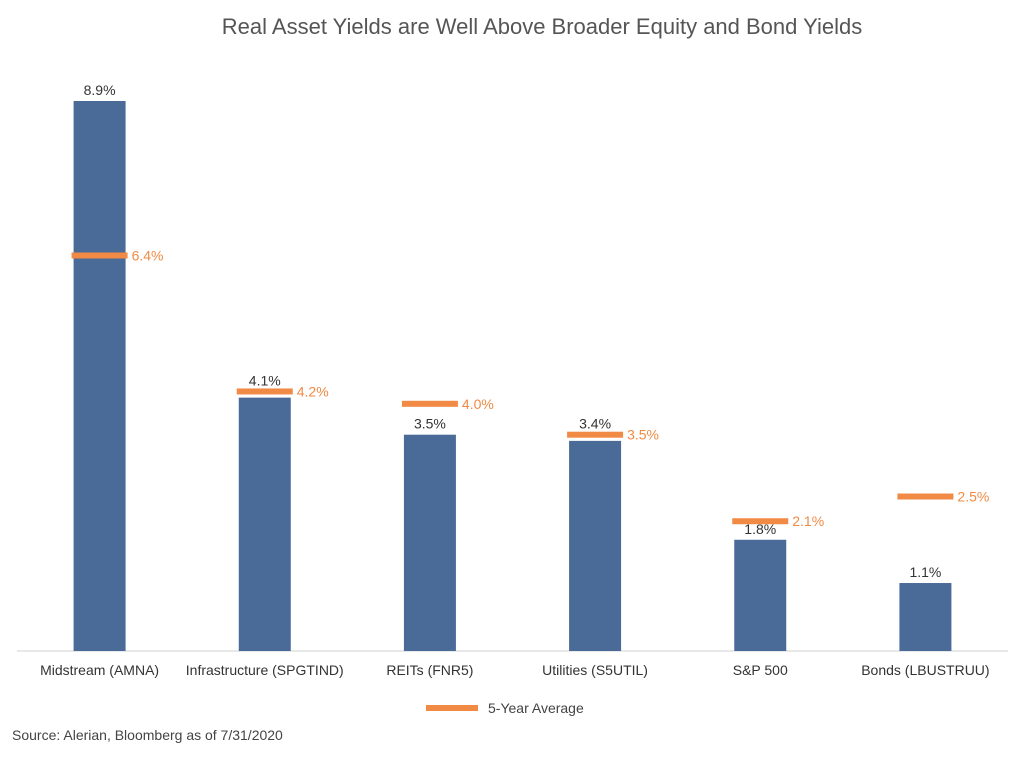 This screenshot has height=759, width=1024. What do you see at coordinates (760, 529) in the screenshot?
I see `bar-value-label: 1.8%` at bounding box center [760, 529].